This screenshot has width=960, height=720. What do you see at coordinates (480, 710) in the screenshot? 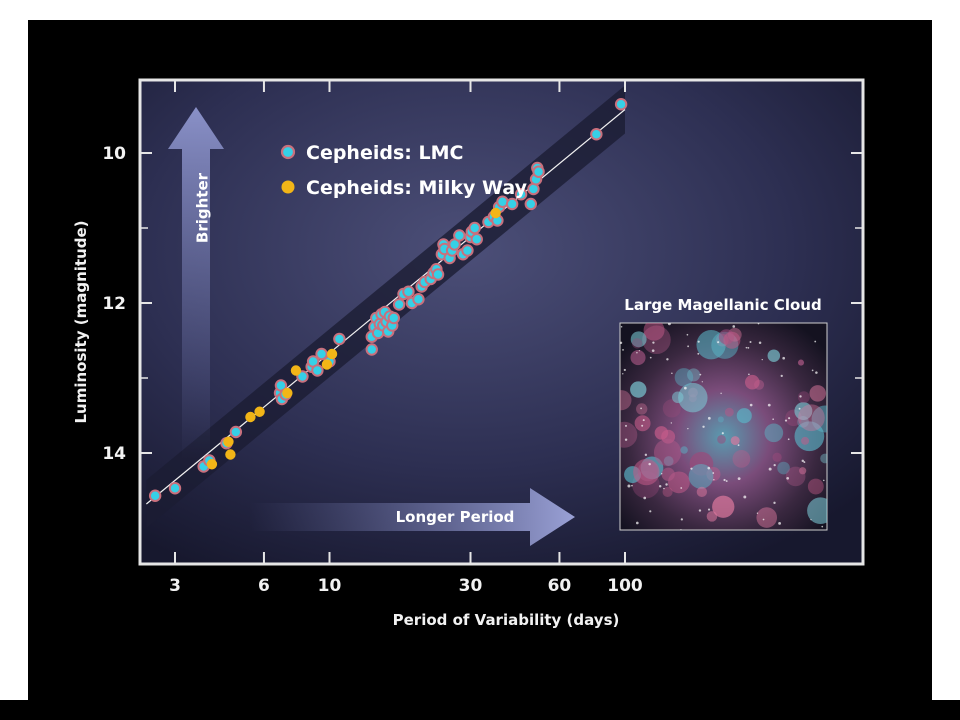
I see `bottom-strip` at bounding box center [480, 710].